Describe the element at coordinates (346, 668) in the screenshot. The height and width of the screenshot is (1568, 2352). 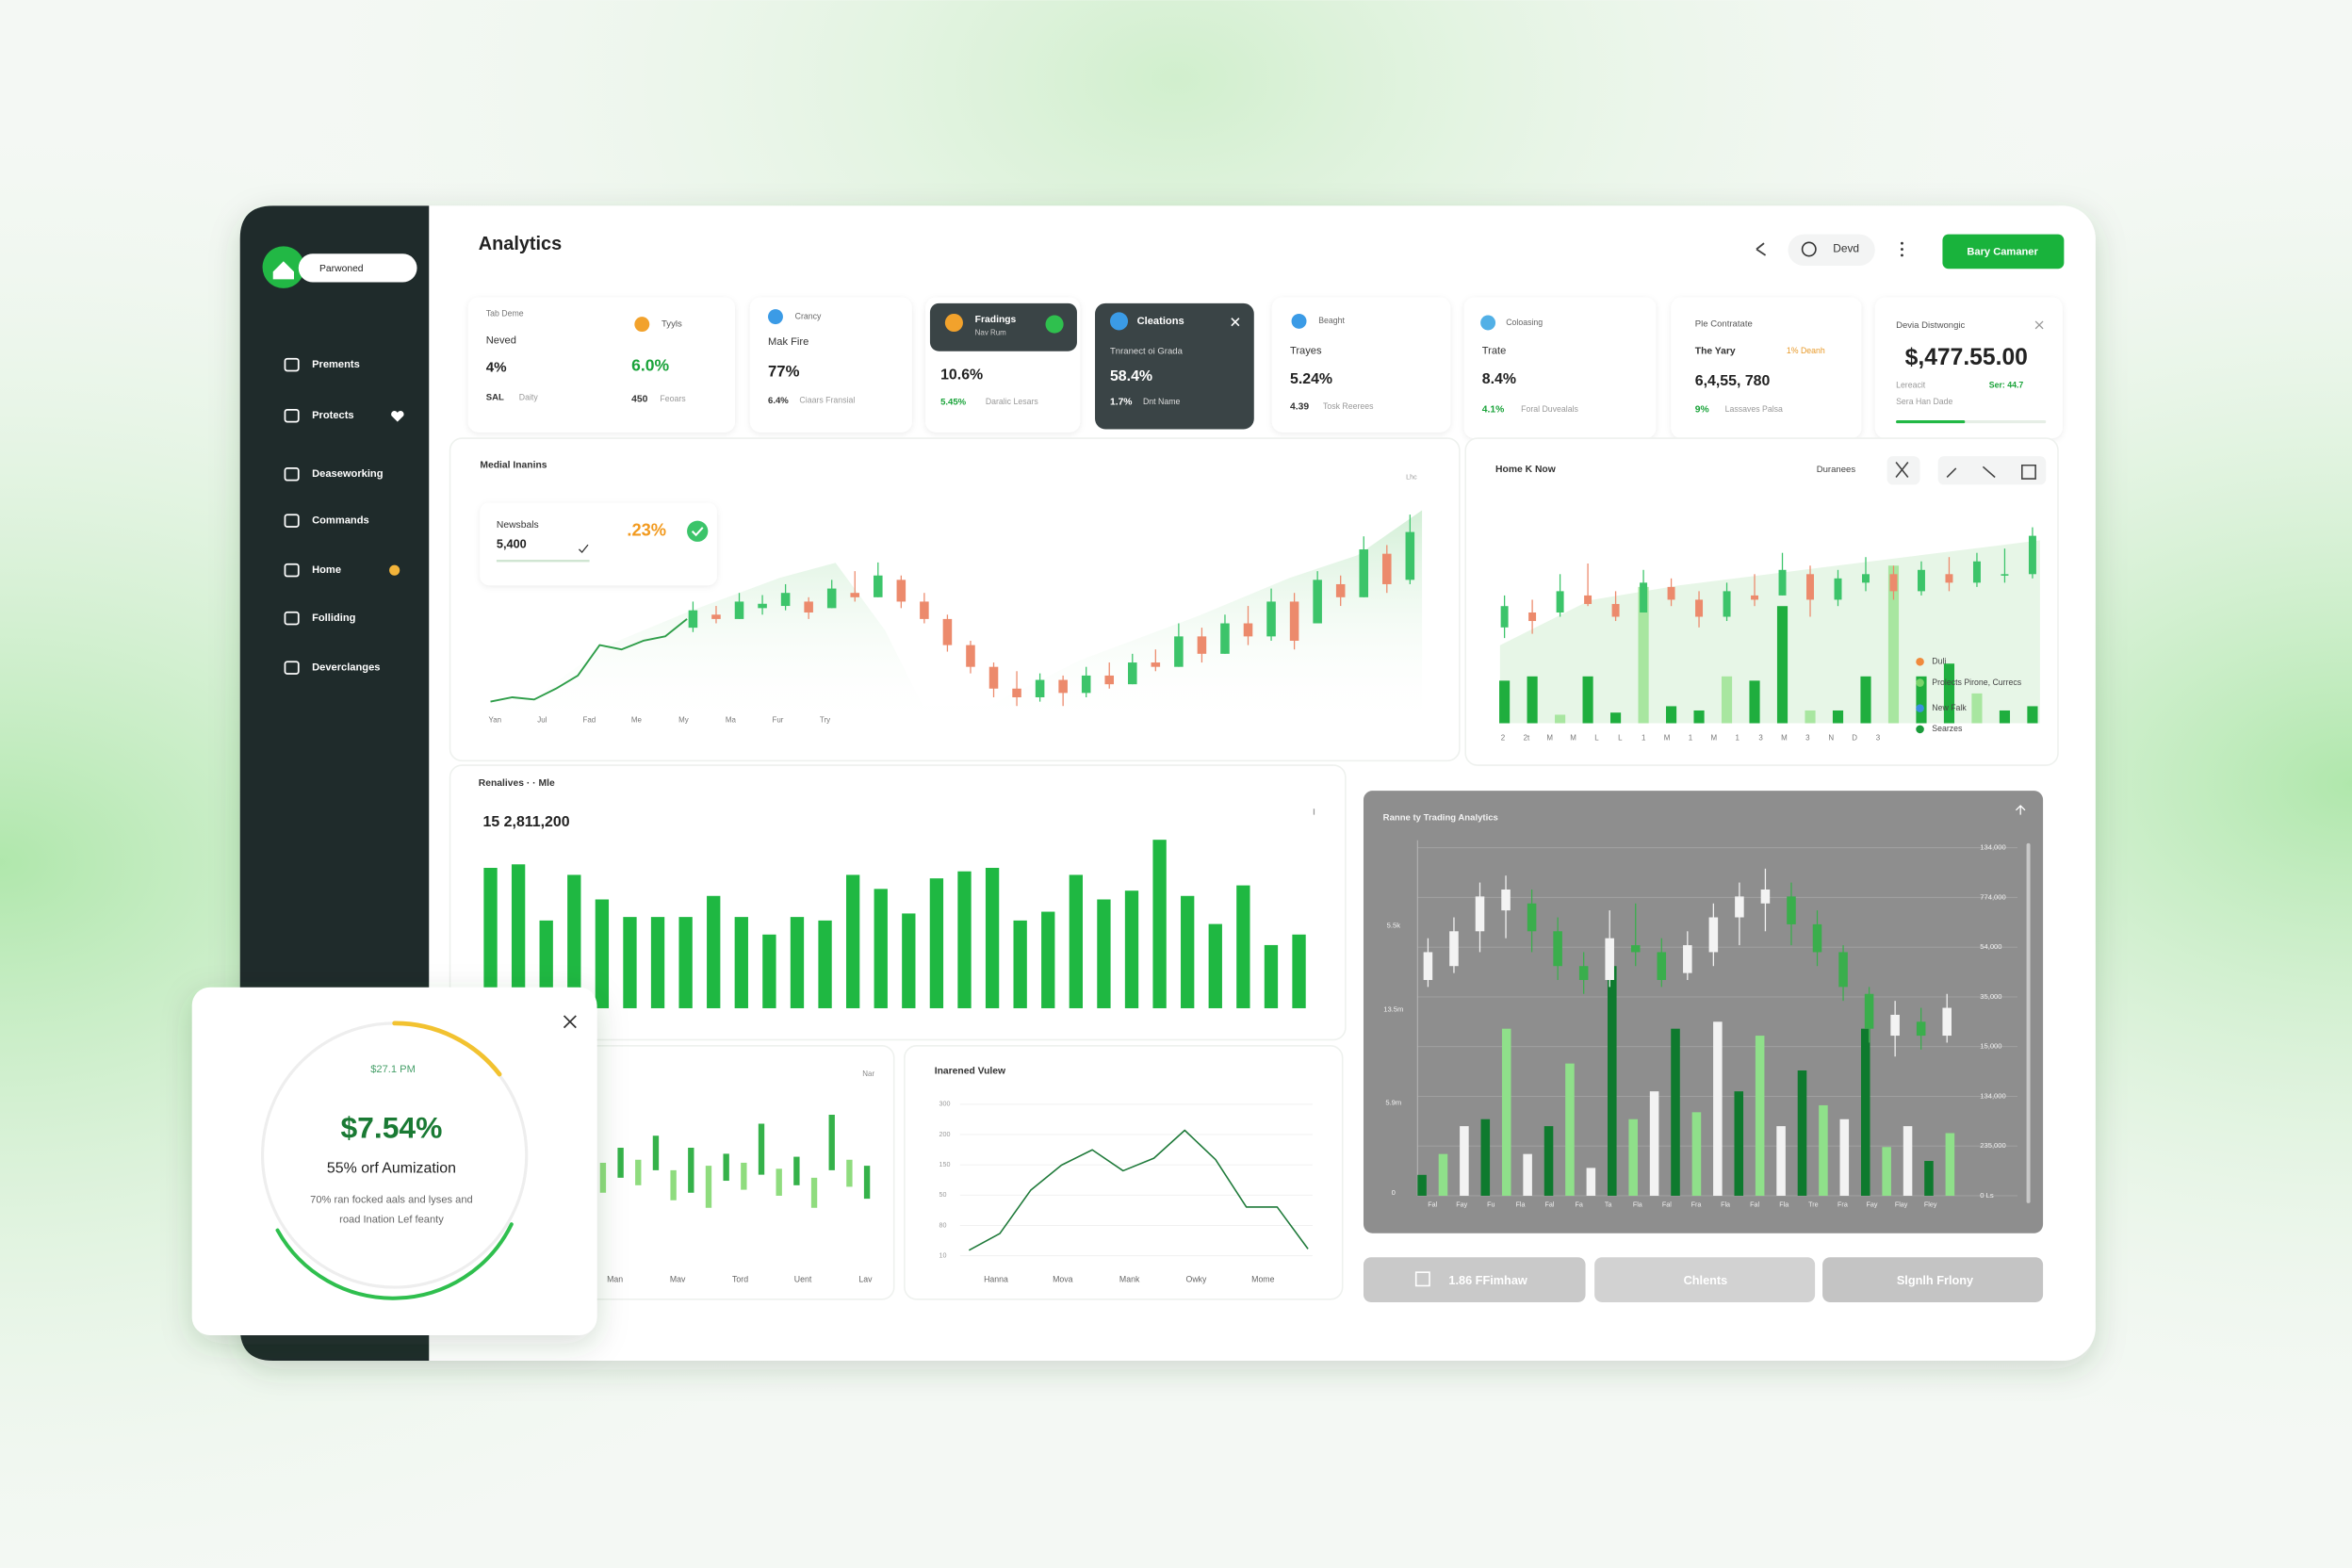
I see `menu-item: Deverclanges` at that location.